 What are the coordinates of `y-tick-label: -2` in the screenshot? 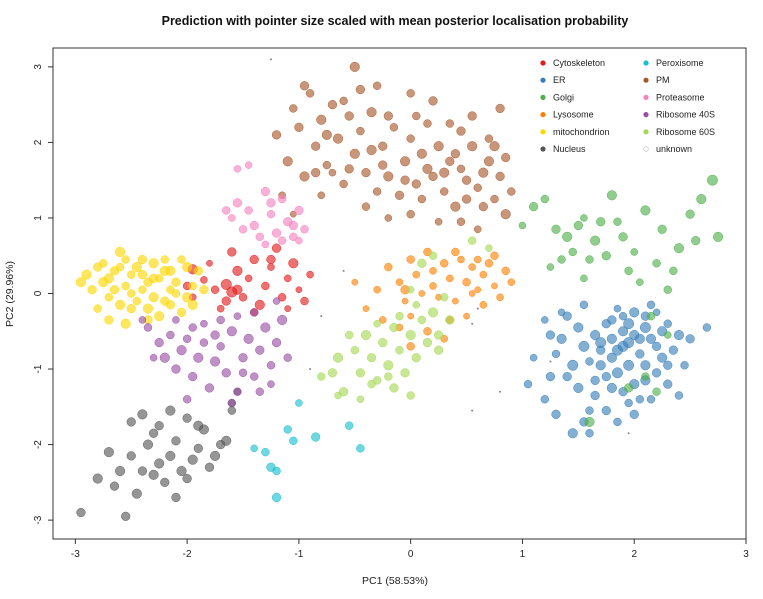 It's located at (38, 444).